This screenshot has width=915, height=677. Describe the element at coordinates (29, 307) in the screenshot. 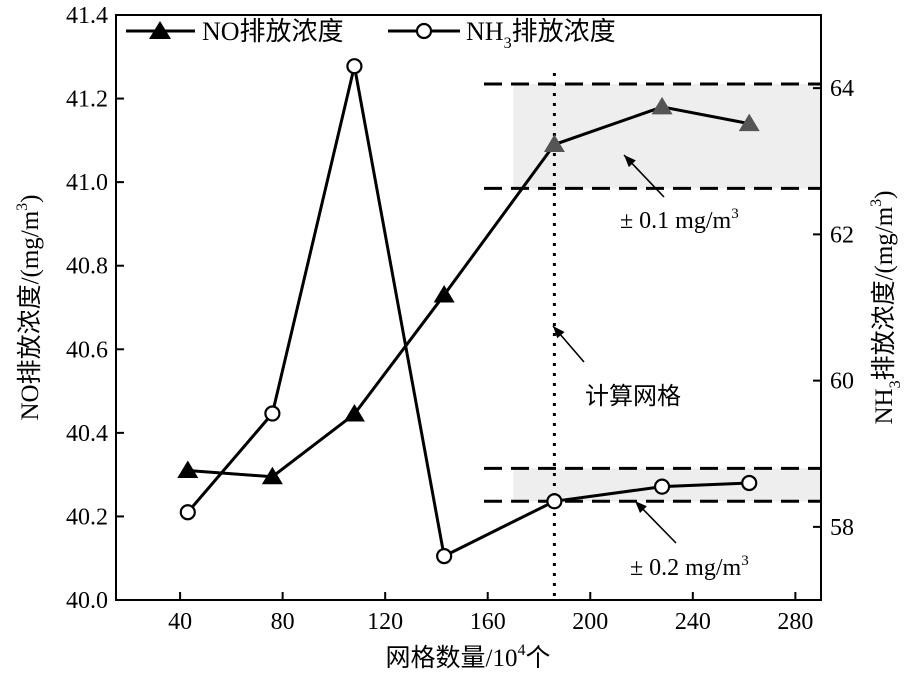

I see `left-y-axis-title: NO排放浓度/(mg/m3)` at that location.